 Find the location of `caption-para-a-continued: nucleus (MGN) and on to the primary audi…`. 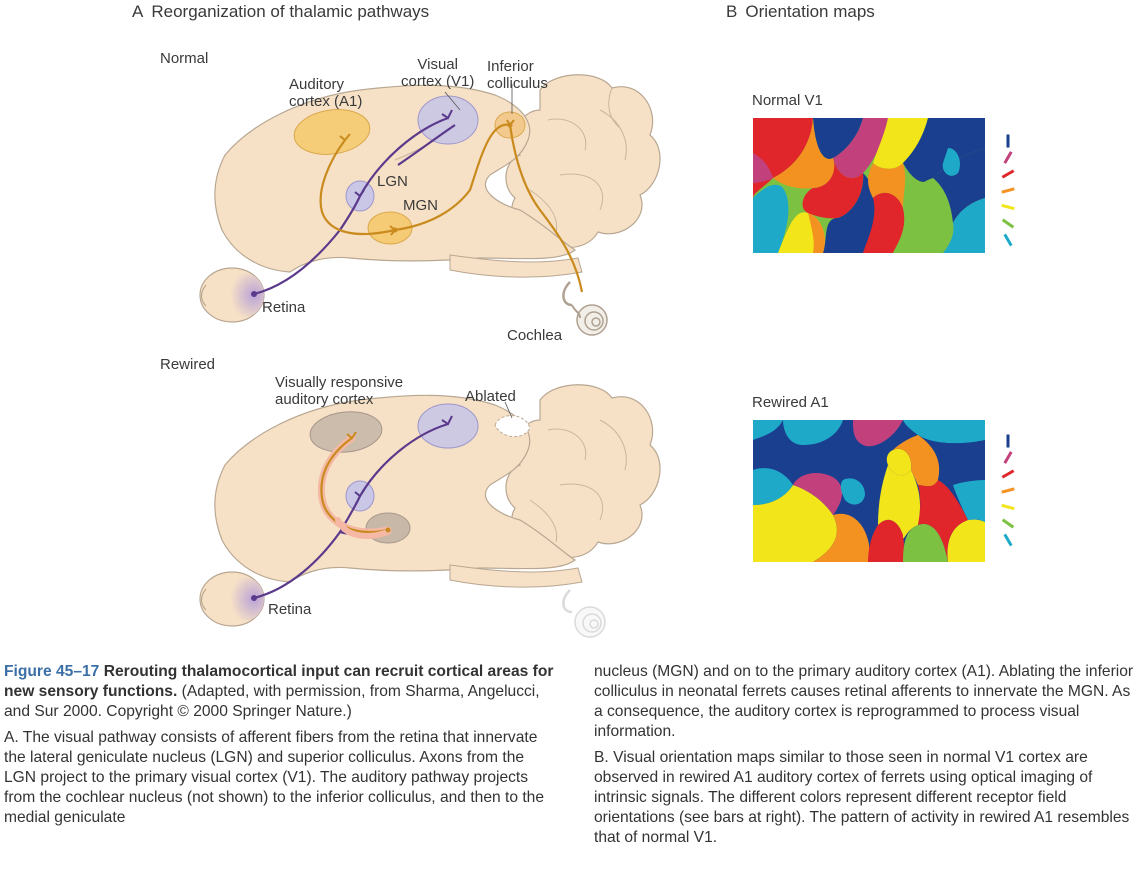

caption-para-a-continued: nucleus (MGN) and on to the primary audi… is located at coordinates (864, 702).